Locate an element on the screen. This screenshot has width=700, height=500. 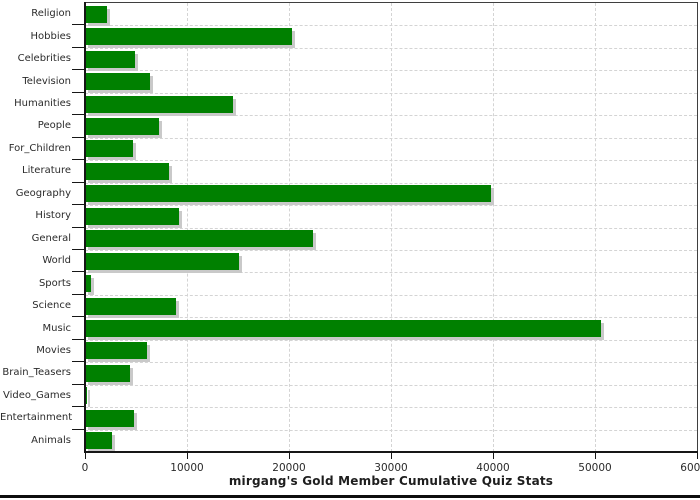
bar-television is located at coordinates (117, 82).